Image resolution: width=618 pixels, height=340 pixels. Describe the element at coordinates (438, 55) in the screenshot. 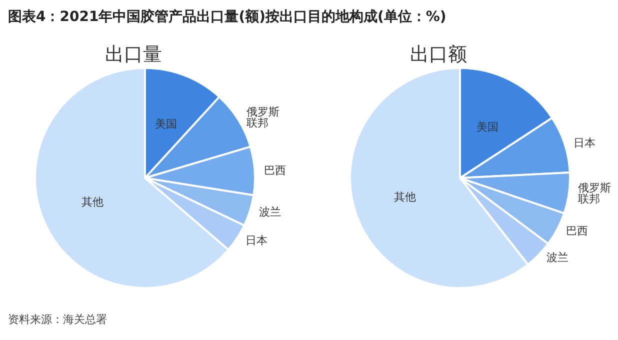

I see `chart-subtitle: 出口额` at that location.